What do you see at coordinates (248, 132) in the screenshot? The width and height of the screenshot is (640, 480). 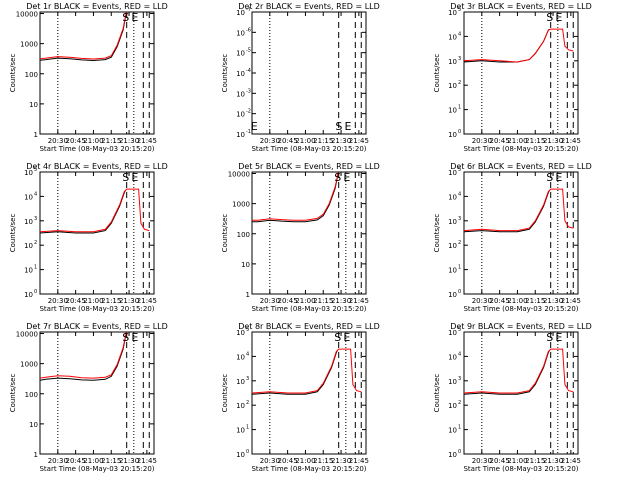 I see `y-tick-exponent: -1` at bounding box center [248, 132].